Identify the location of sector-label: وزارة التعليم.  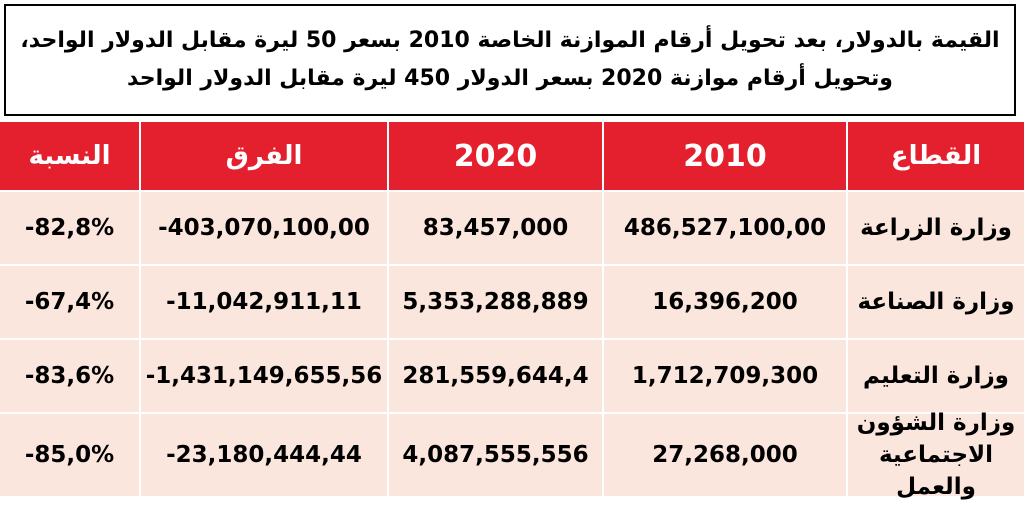
(936, 376).